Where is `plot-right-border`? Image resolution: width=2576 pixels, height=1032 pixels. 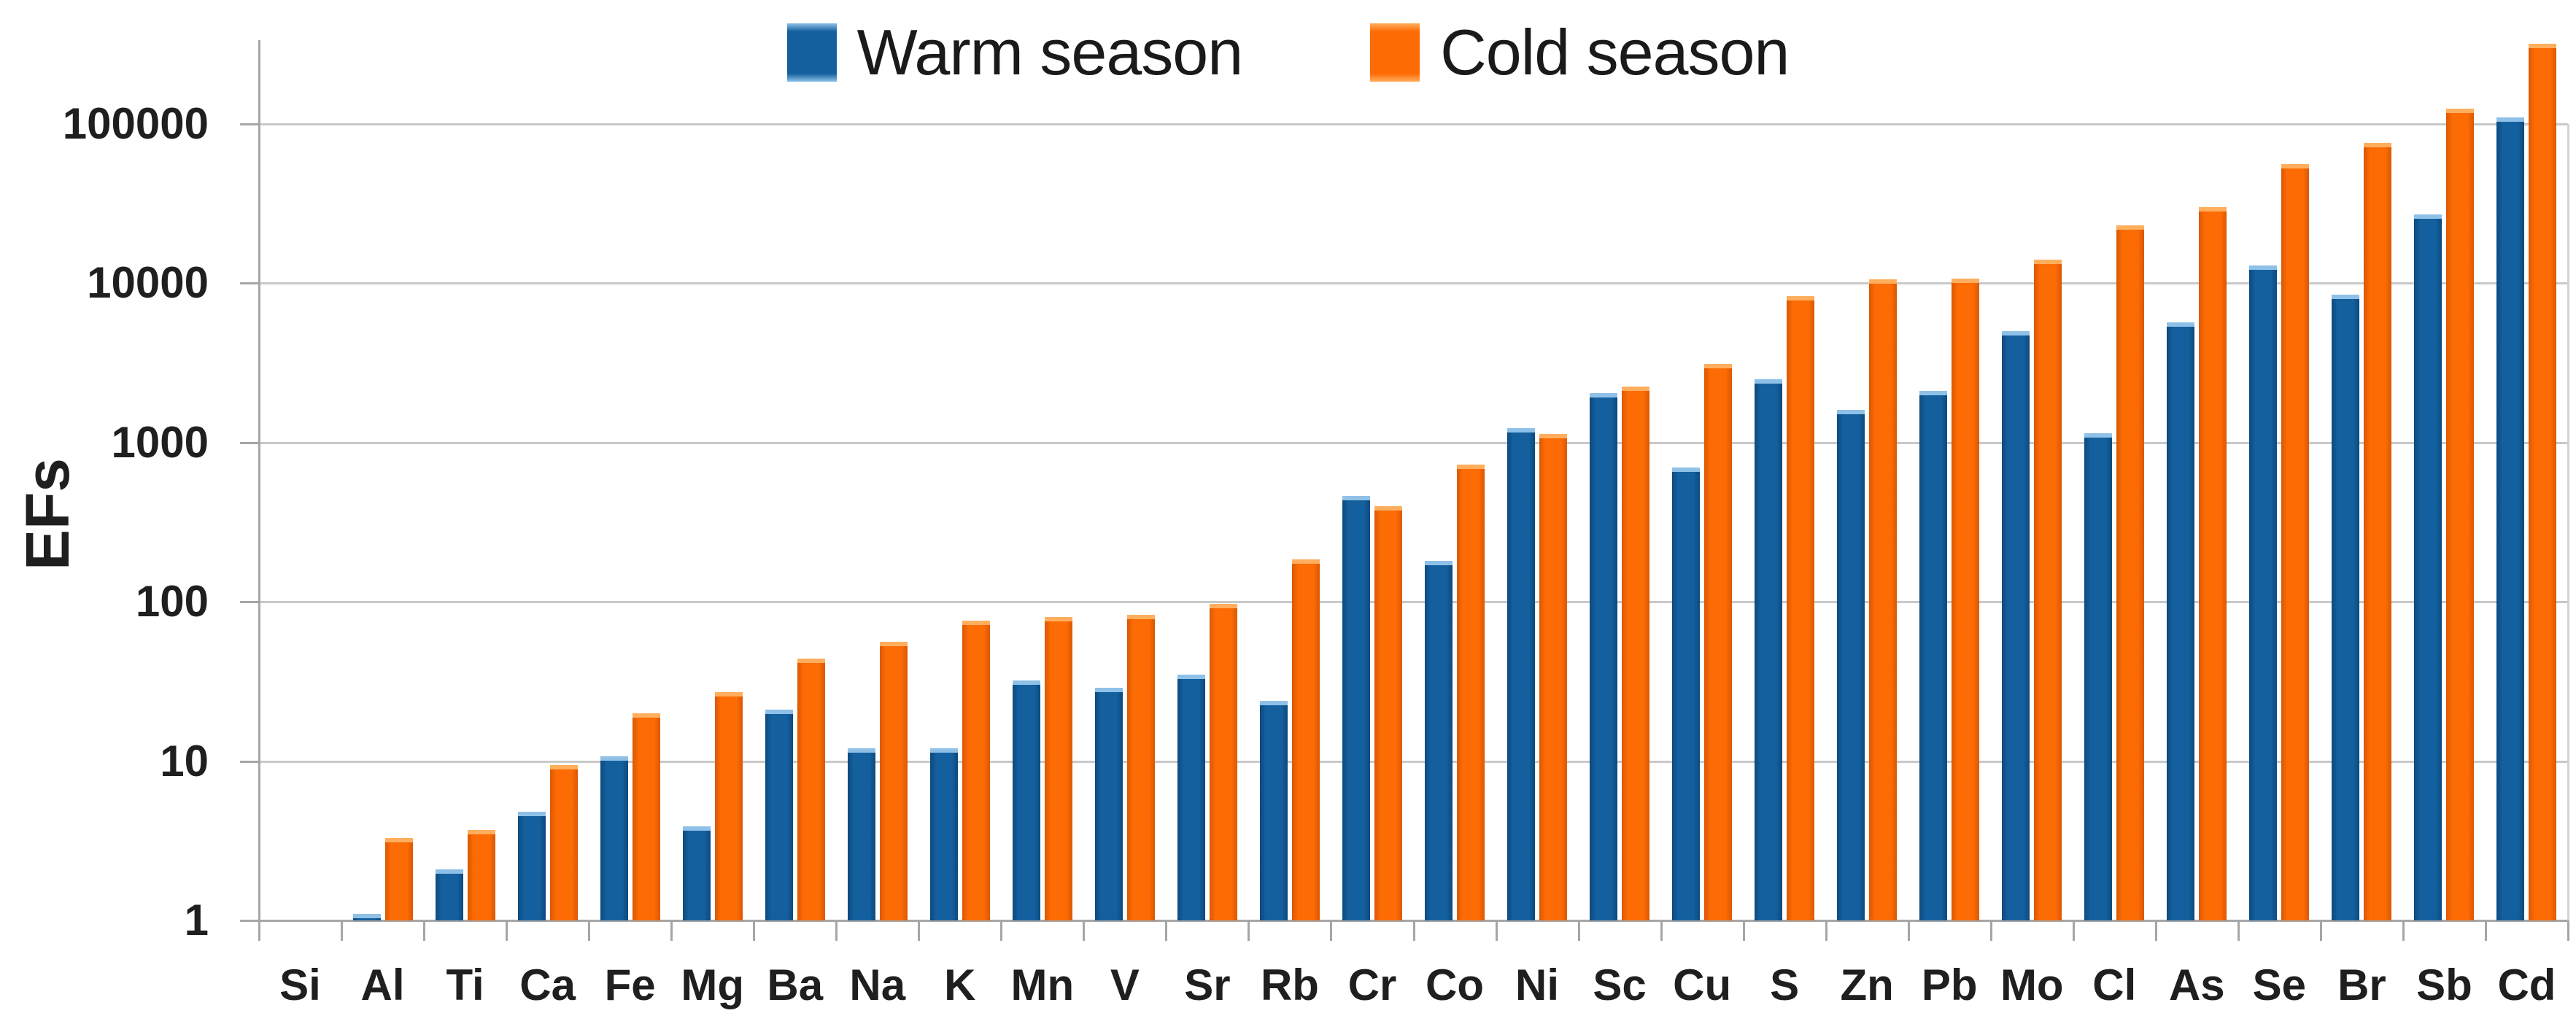 plot-right-border is located at coordinates (2568, 522).